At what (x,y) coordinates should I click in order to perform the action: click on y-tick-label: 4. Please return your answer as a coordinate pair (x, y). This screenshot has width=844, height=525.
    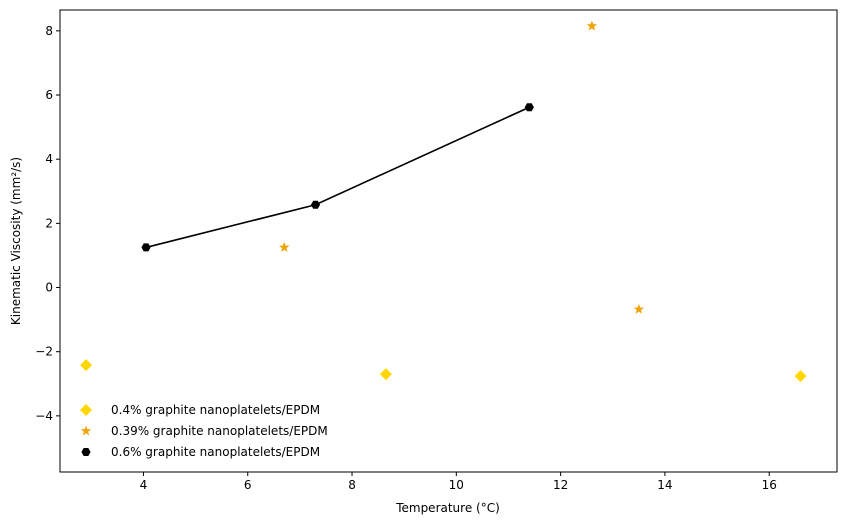
    Looking at the image, I should click on (49, 159).